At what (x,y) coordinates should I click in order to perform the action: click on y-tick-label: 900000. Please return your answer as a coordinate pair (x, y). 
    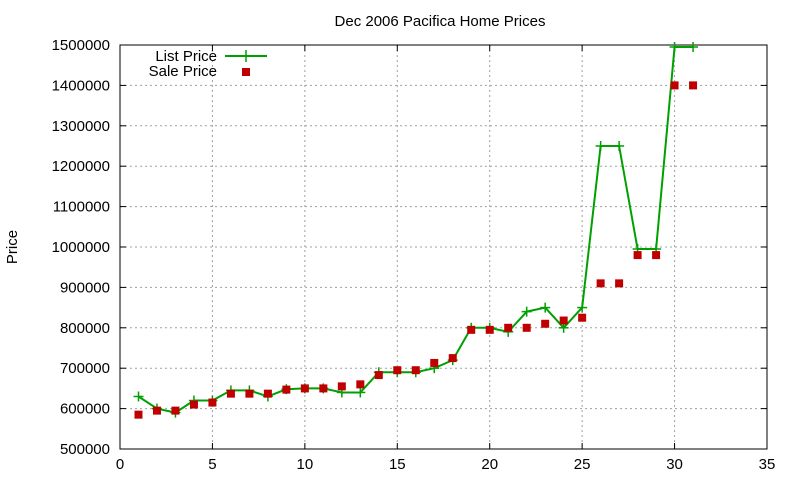
    Looking at the image, I should click on (85, 287).